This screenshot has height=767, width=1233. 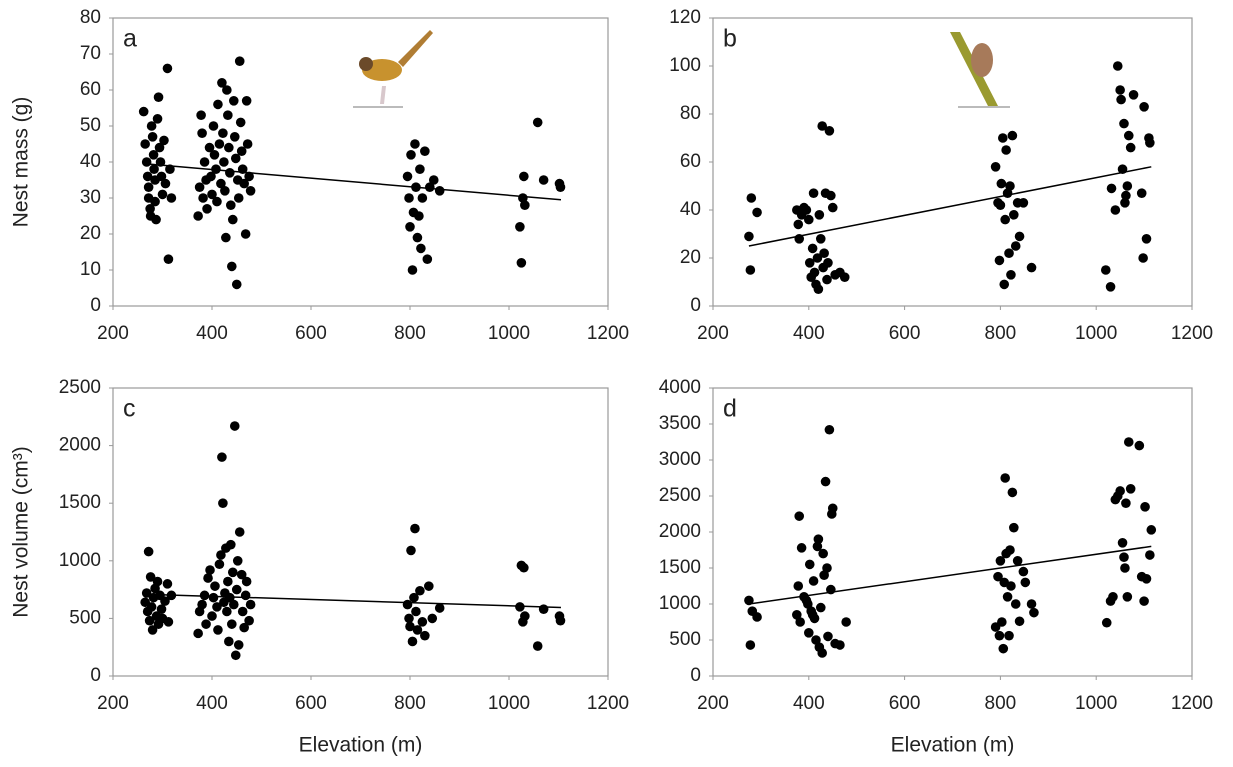 I want to click on y-tick-label: 20, so click(x=690, y=257).